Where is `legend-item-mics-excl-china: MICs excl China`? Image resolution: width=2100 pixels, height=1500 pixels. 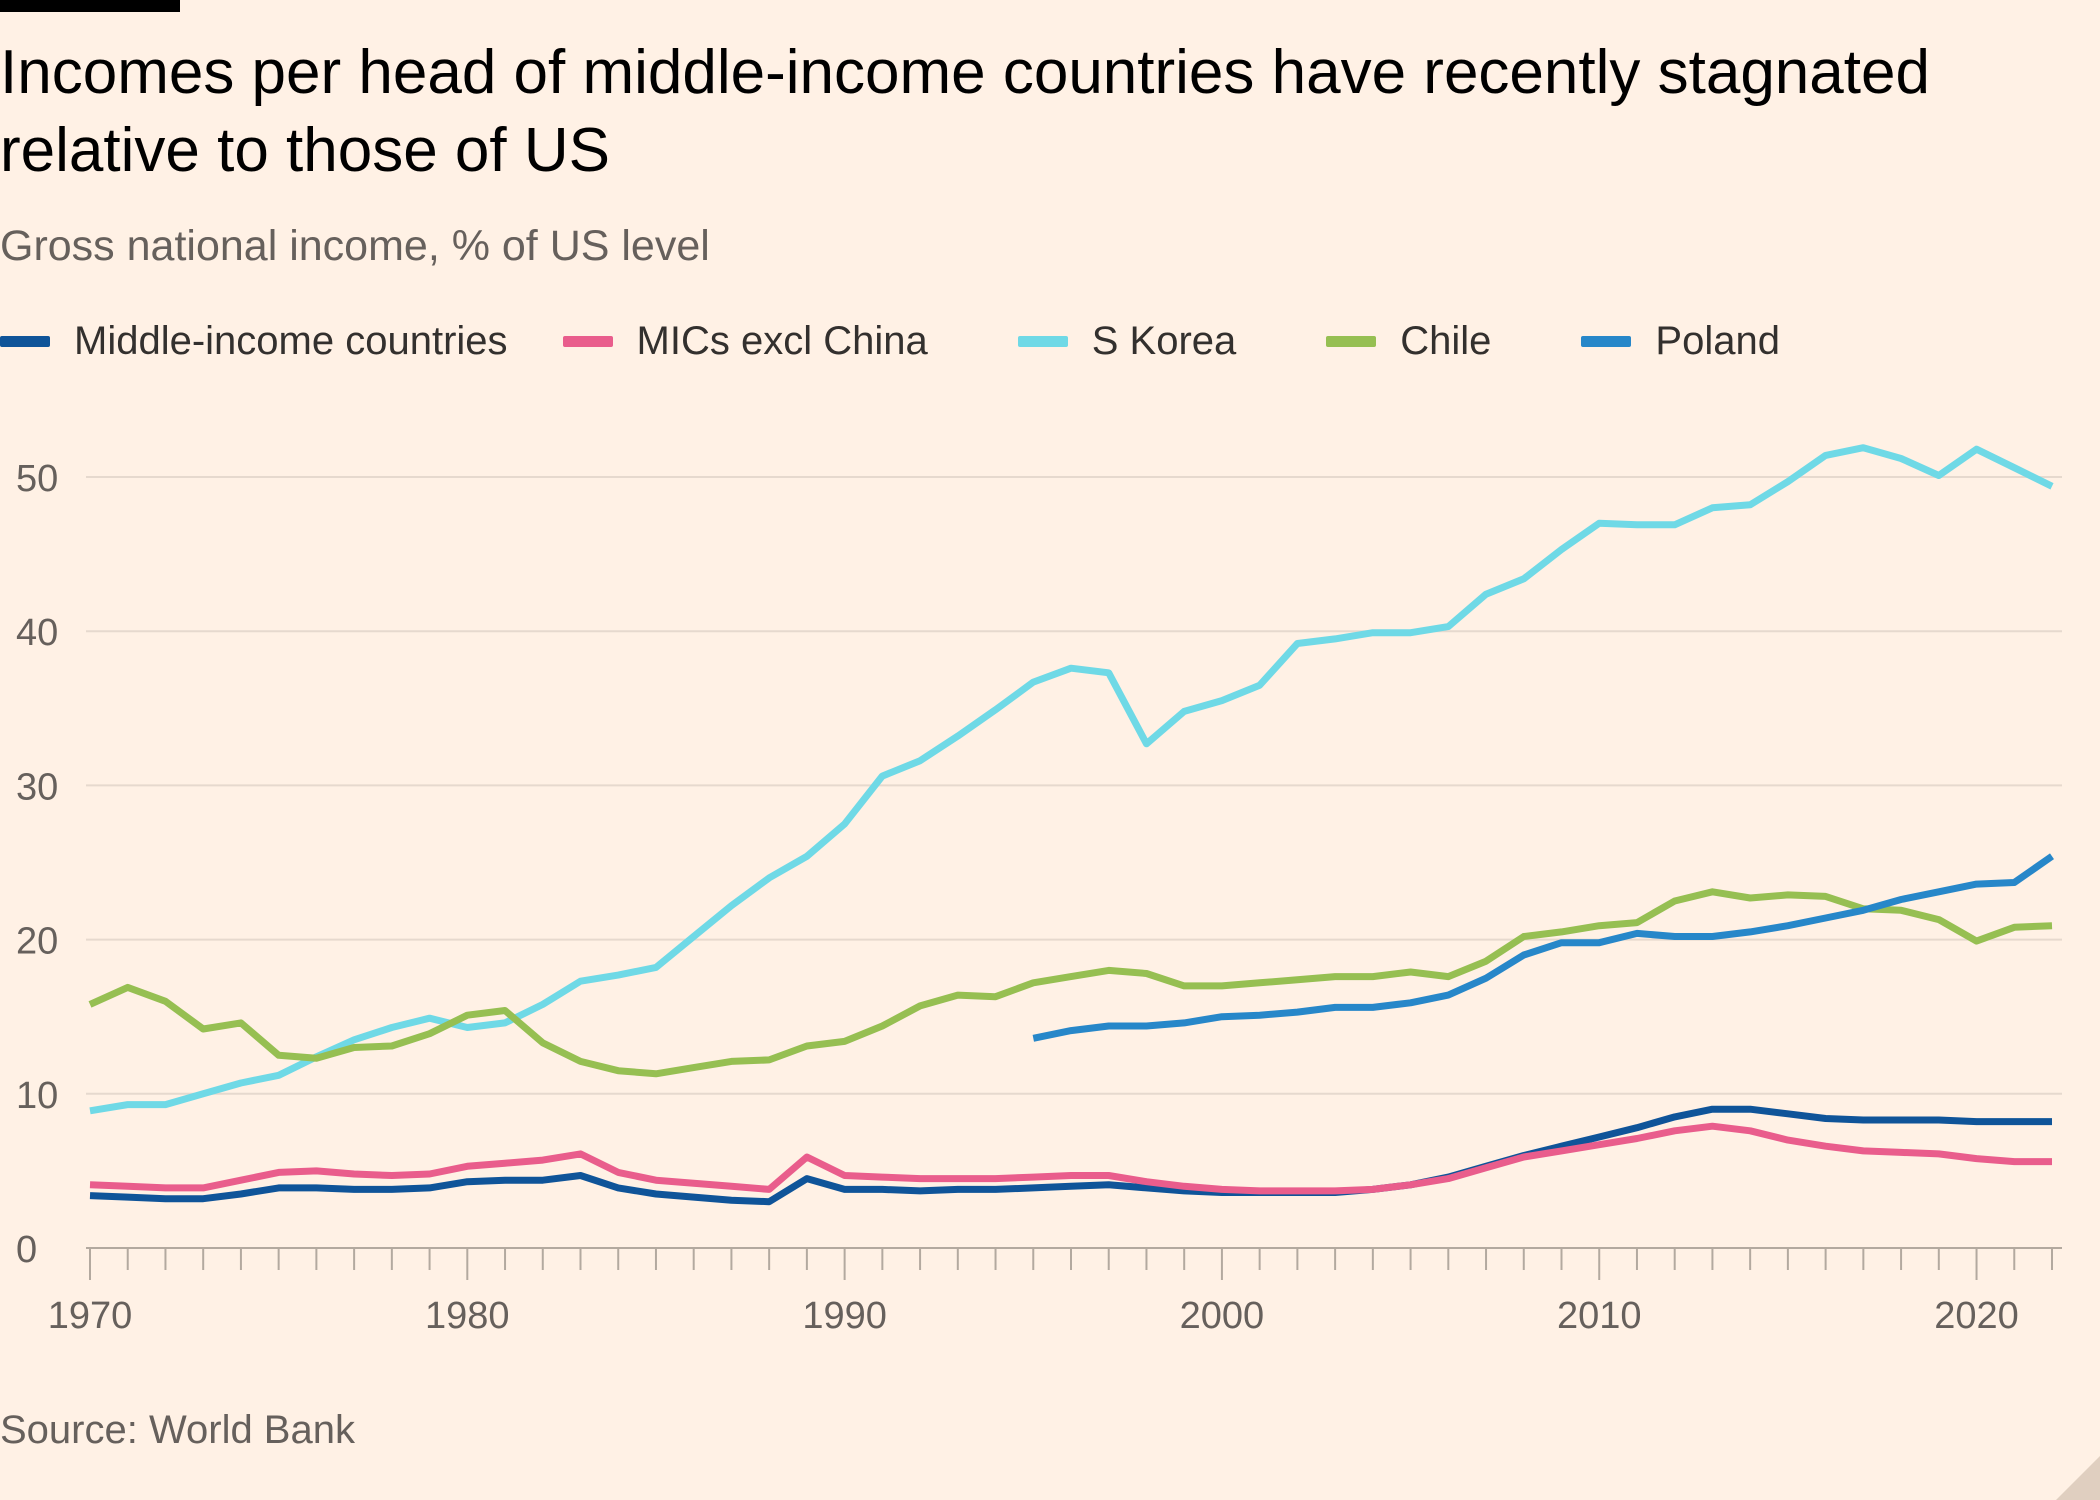 legend-item-mics-excl-china: MICs excl China is located at coordinates (745, 341).